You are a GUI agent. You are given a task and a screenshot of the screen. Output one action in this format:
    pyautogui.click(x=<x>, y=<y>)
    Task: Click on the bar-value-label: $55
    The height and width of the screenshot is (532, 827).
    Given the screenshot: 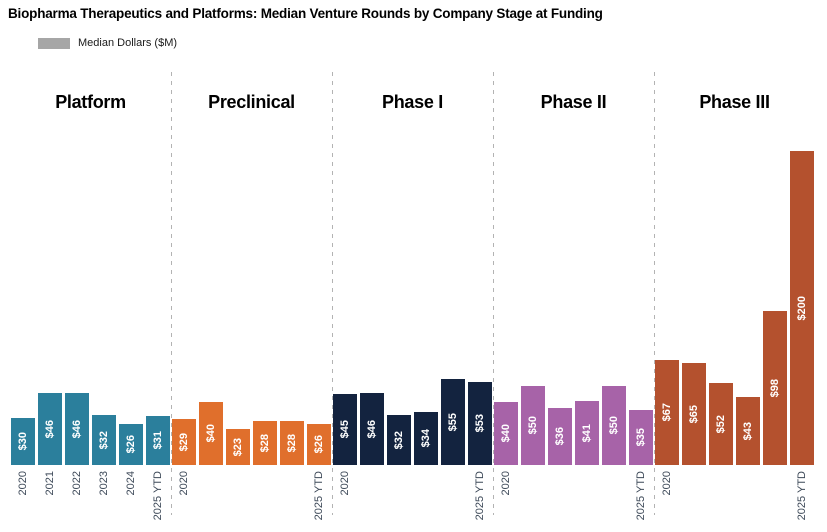 What is the action you would take?
    pyautogui.click(x=453, y=422)
    